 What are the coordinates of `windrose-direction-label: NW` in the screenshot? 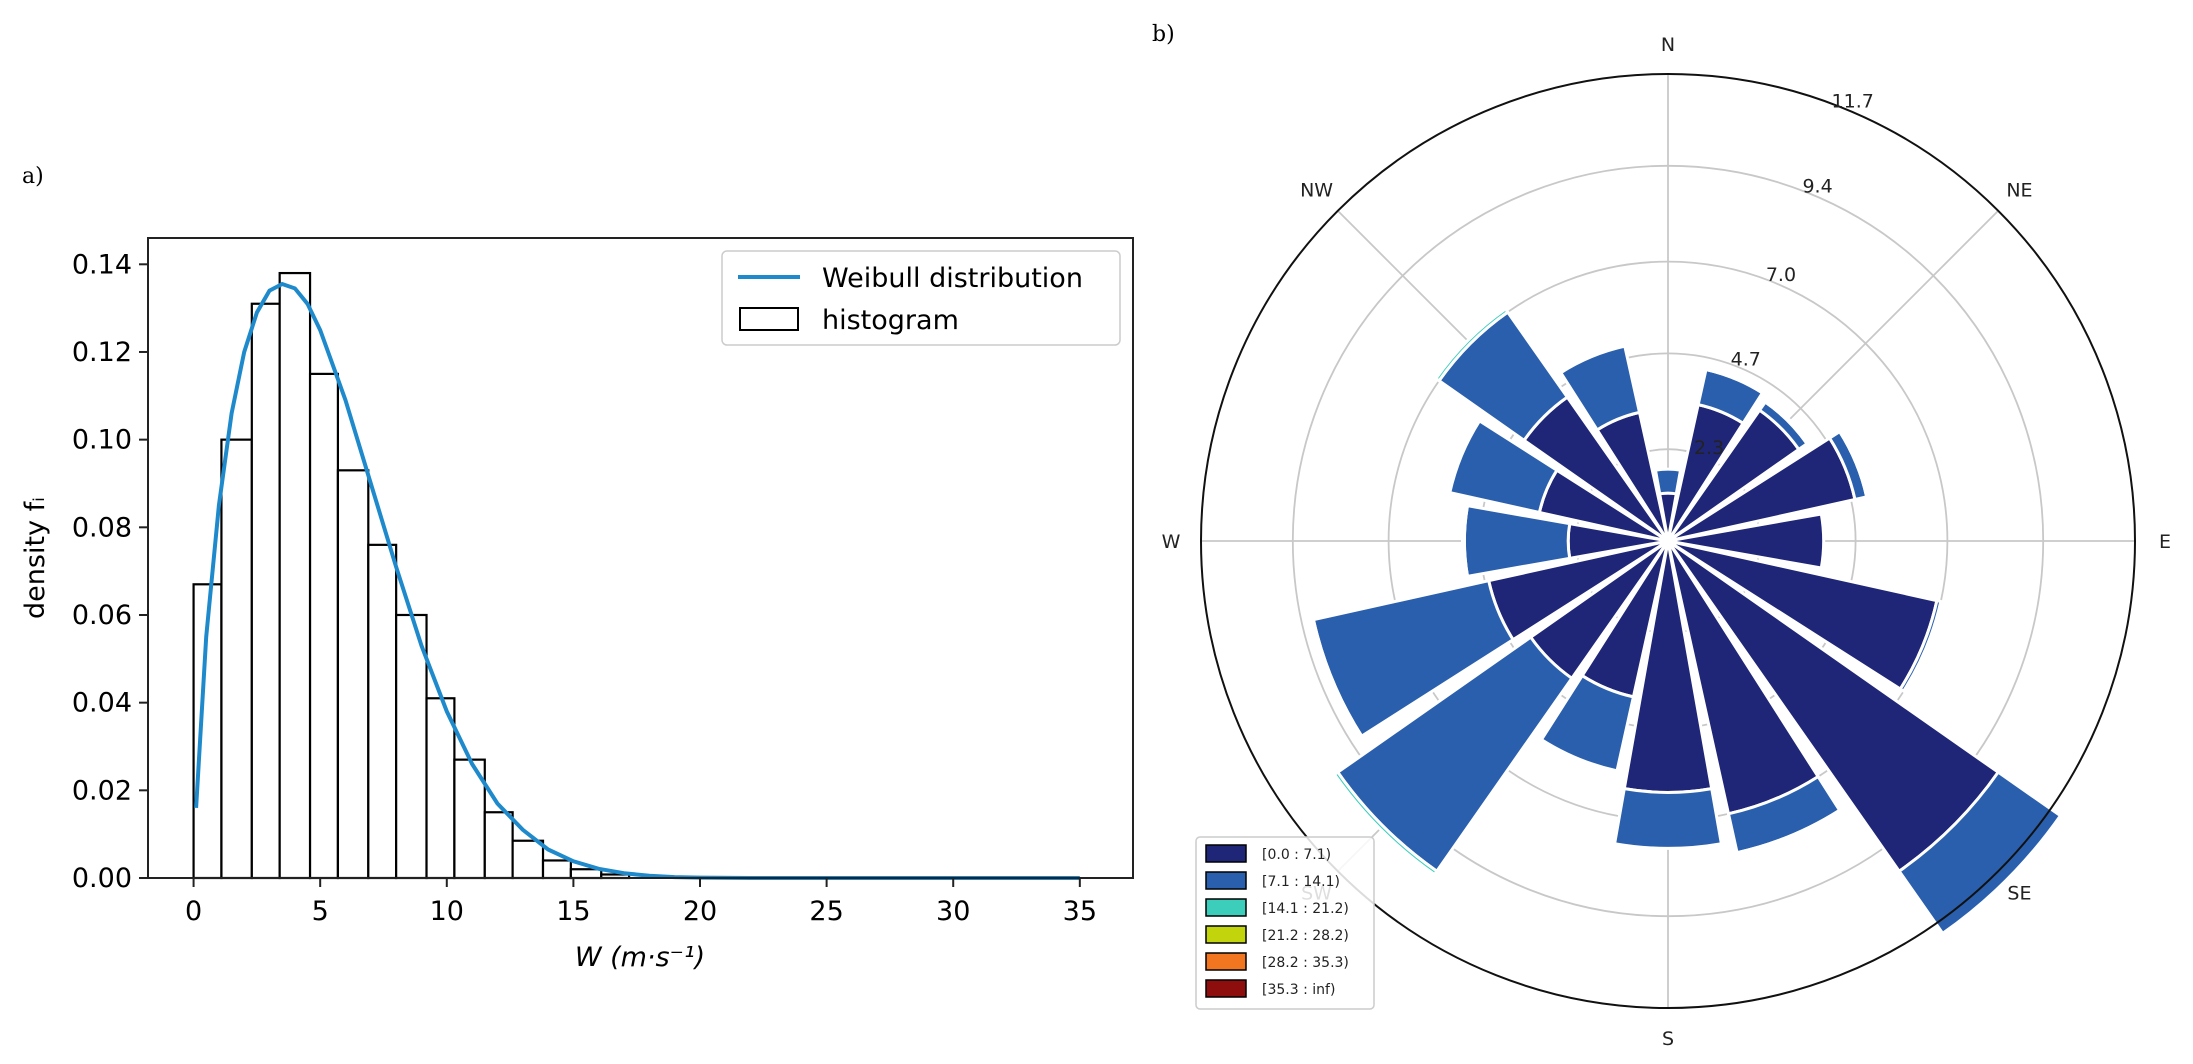 It's located at (1316, 191).